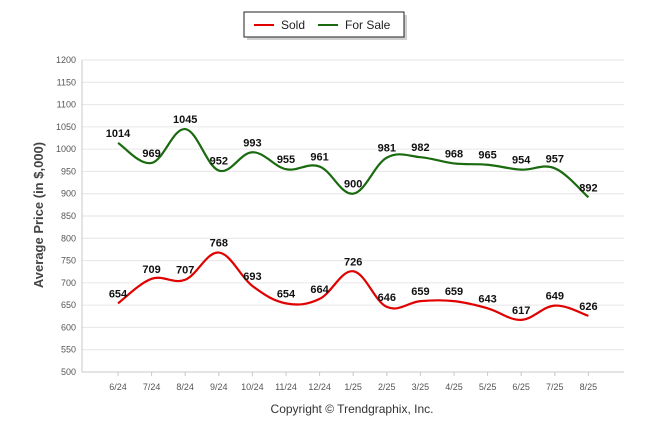 This screenshot has width=646, height=434. What do you see at coordinates (555, 159) in the screenshot?
I see `data-label-for-sale: 957` at bounding box center [555, 159].